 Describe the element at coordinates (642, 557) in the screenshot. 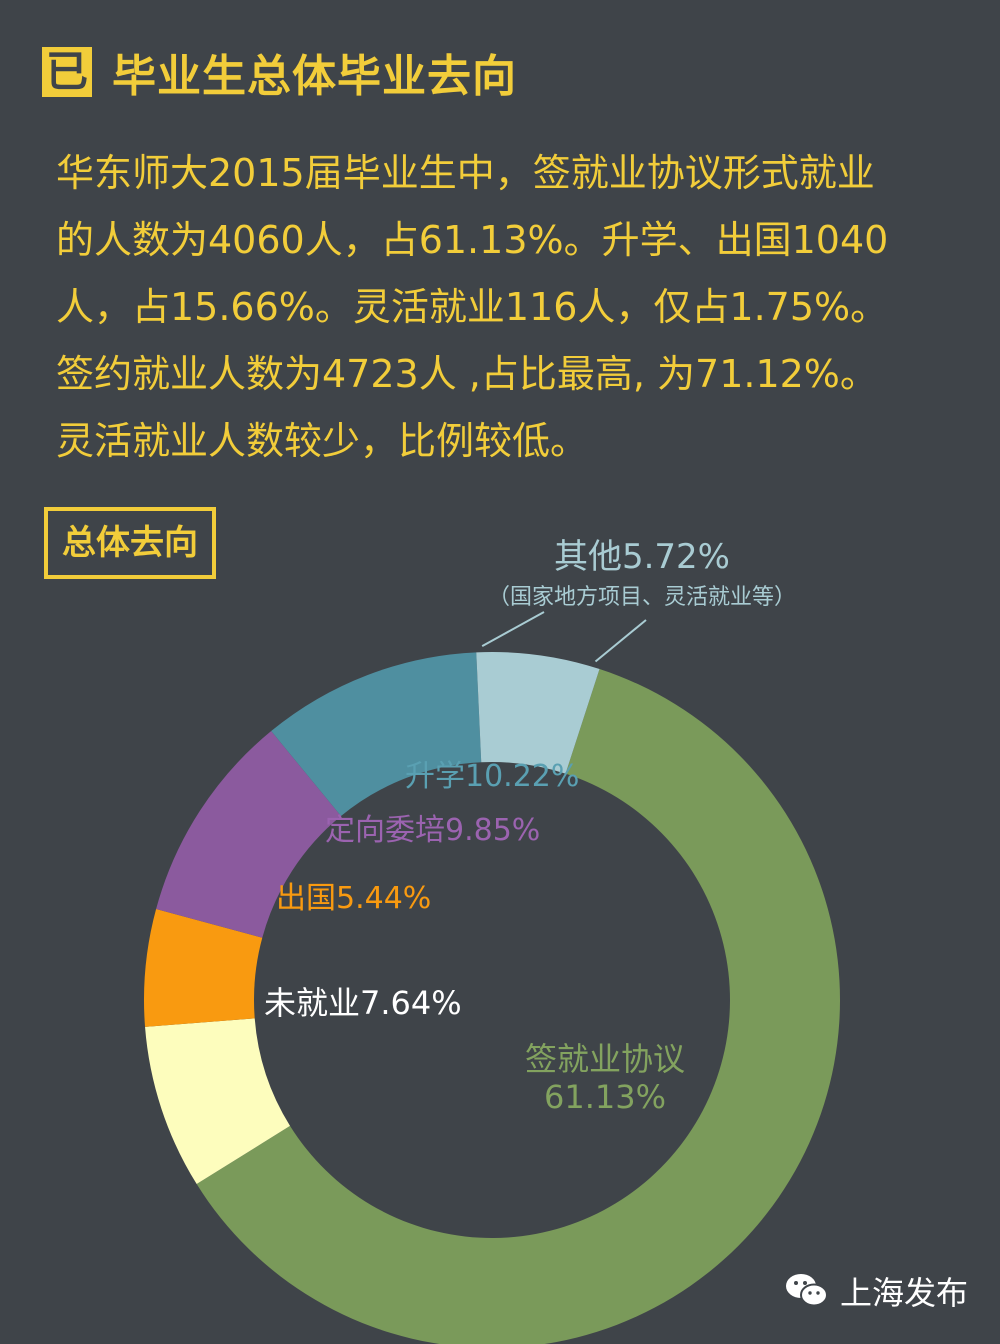

I see `slice-label-5: 其他5.72%` at that location.